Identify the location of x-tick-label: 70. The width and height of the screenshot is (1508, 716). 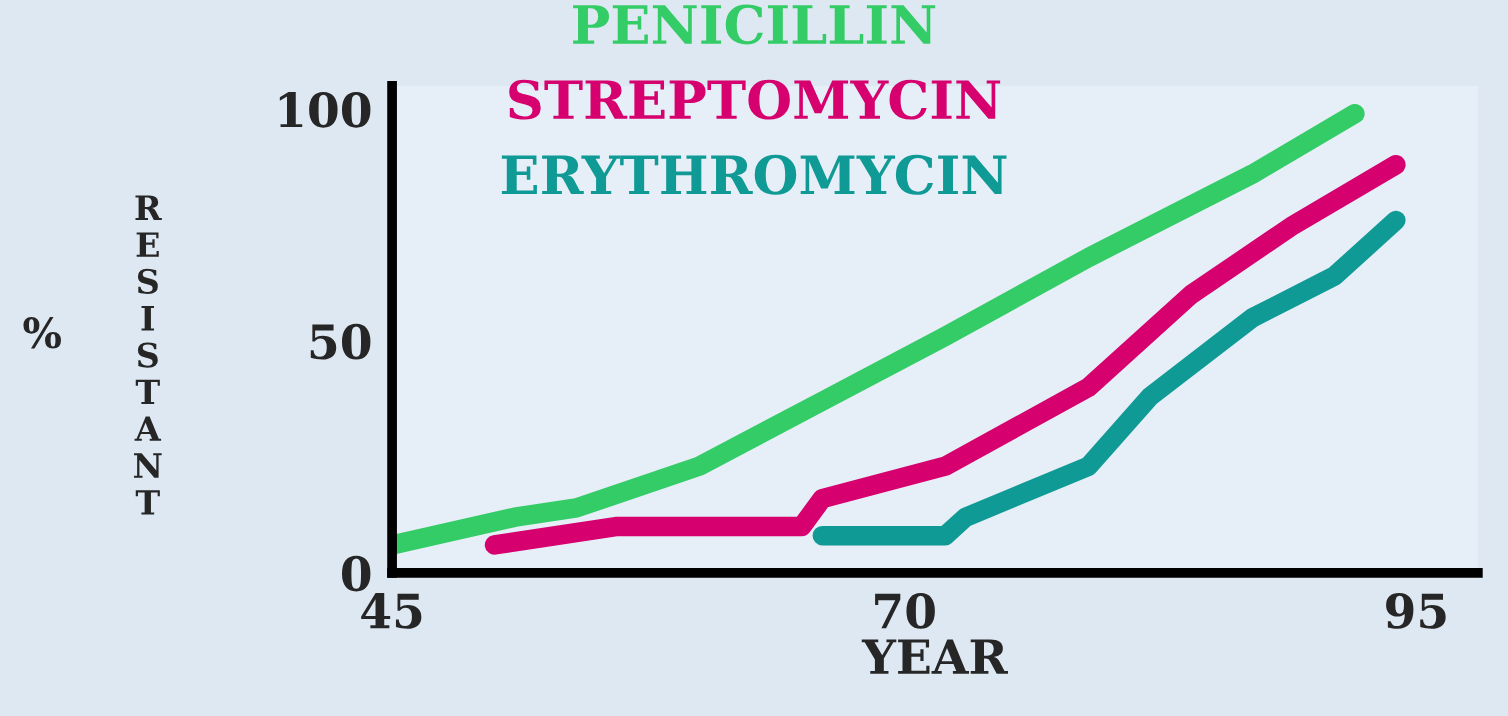
(905, 611).